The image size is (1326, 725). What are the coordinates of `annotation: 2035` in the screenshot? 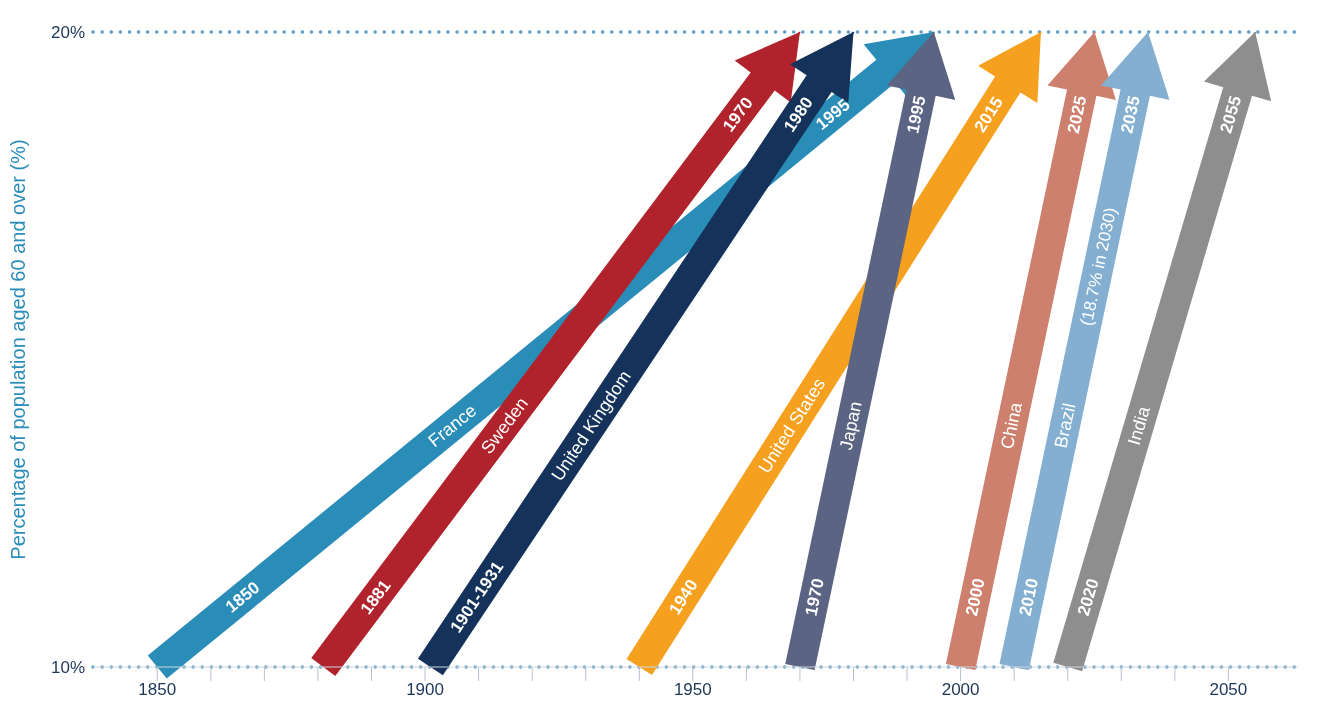 It's located at (1130, 115).